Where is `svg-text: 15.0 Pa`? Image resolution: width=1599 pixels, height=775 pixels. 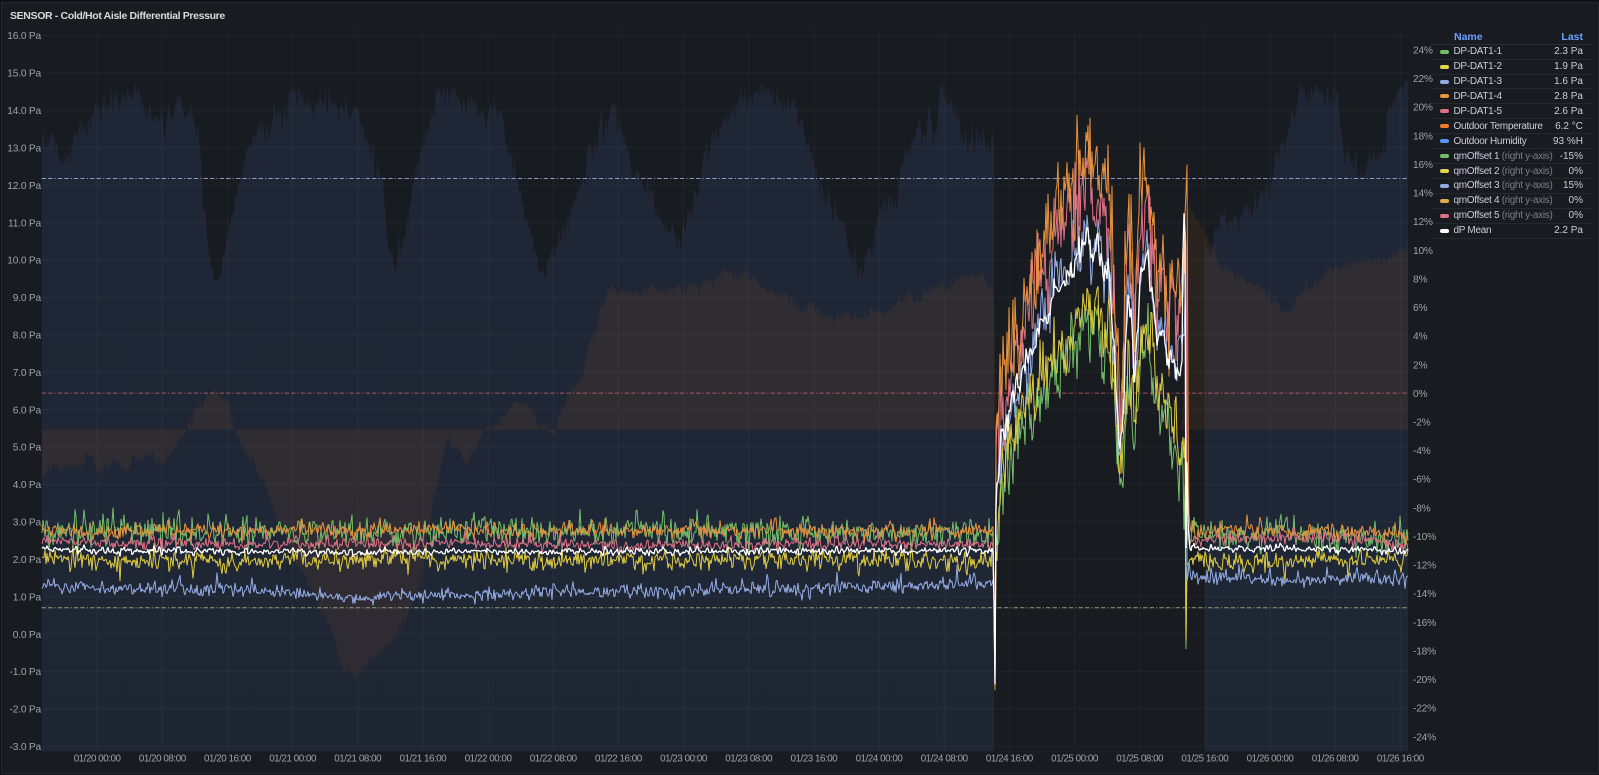
svg-text: 15.0 Pa is located at coordinates (24, 74).